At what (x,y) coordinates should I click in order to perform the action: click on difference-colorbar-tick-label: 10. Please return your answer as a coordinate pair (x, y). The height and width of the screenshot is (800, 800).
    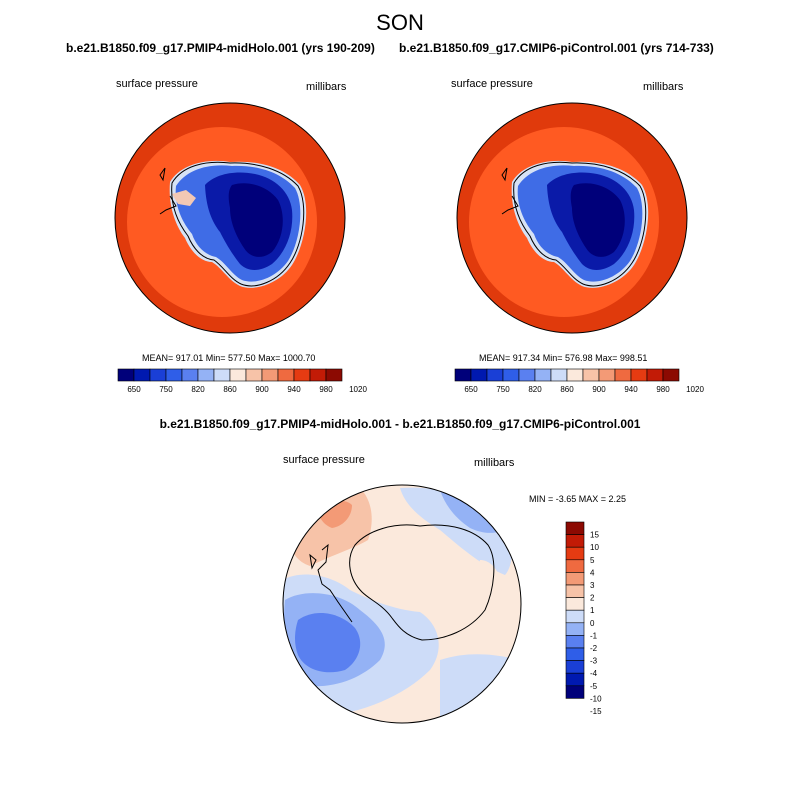
    Looking at the image, I should click on (594, 547).